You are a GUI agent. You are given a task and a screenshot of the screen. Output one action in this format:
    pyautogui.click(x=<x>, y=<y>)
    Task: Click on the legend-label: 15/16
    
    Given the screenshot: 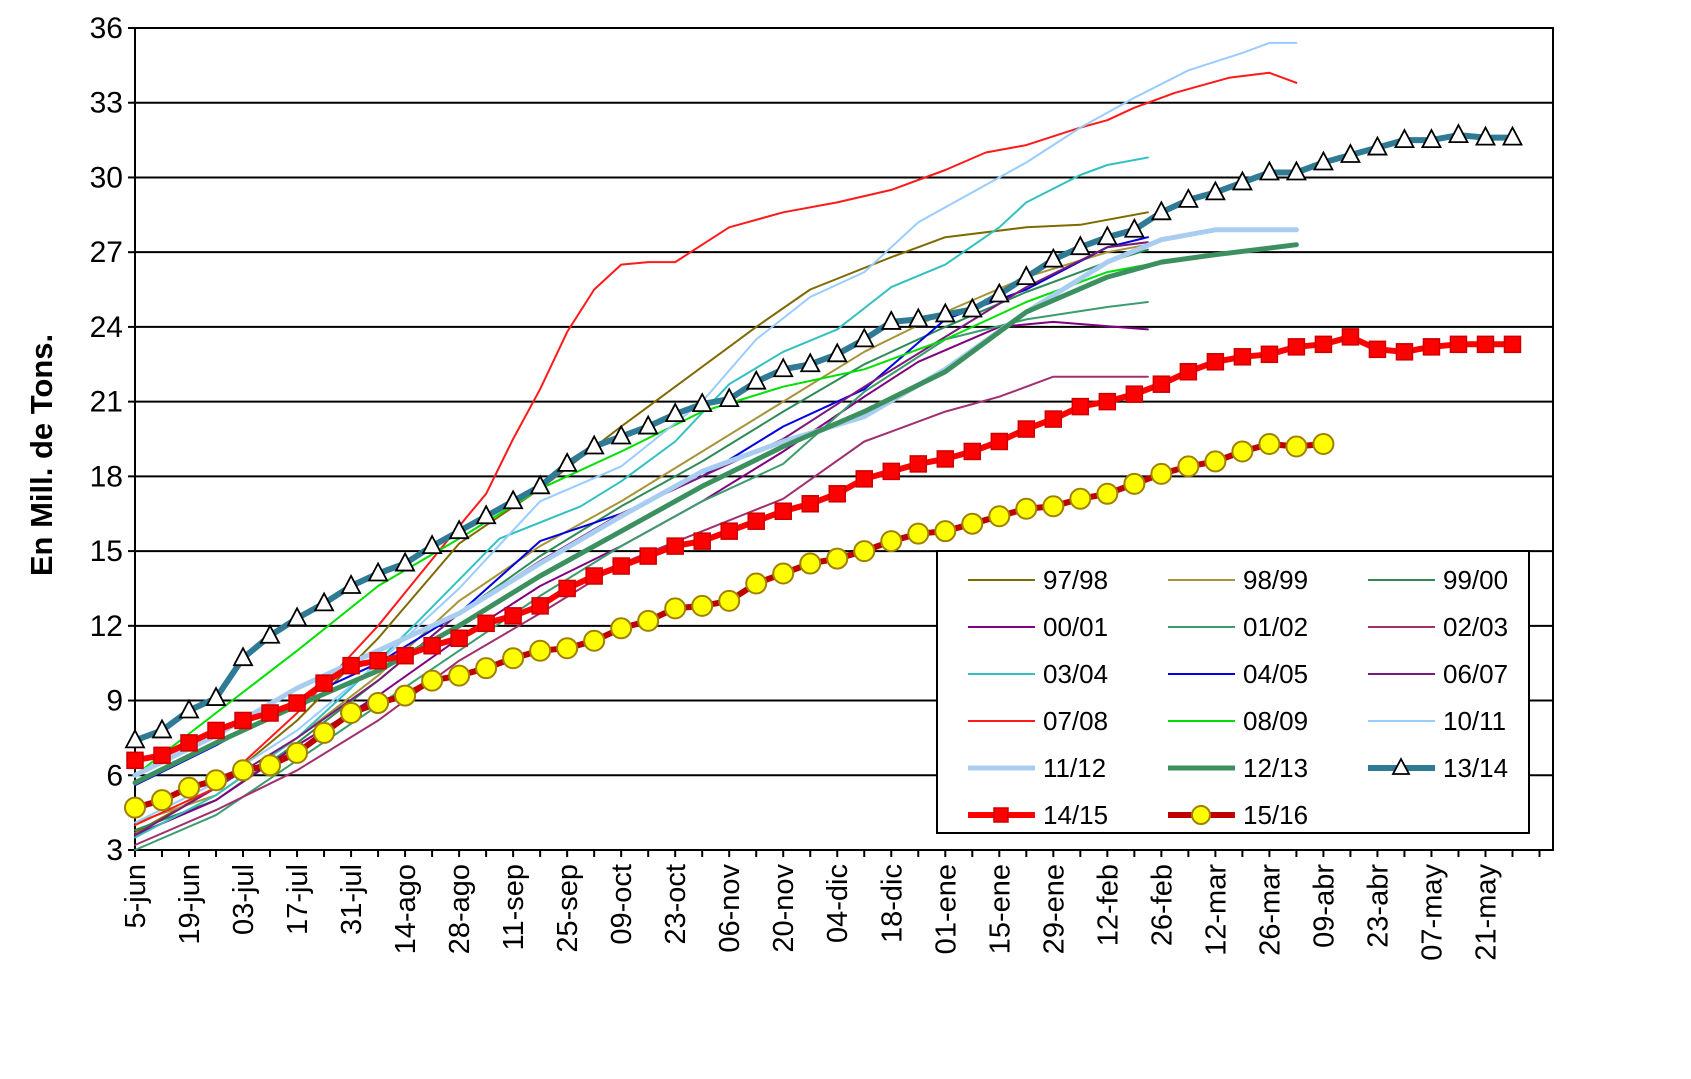 What is the action you would take?
    pyautogui.click(x=1275, y=815)
    